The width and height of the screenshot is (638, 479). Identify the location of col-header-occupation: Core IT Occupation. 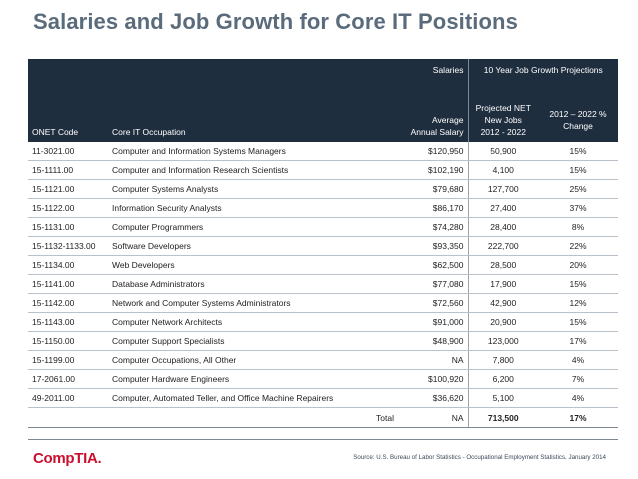
(253, 111).